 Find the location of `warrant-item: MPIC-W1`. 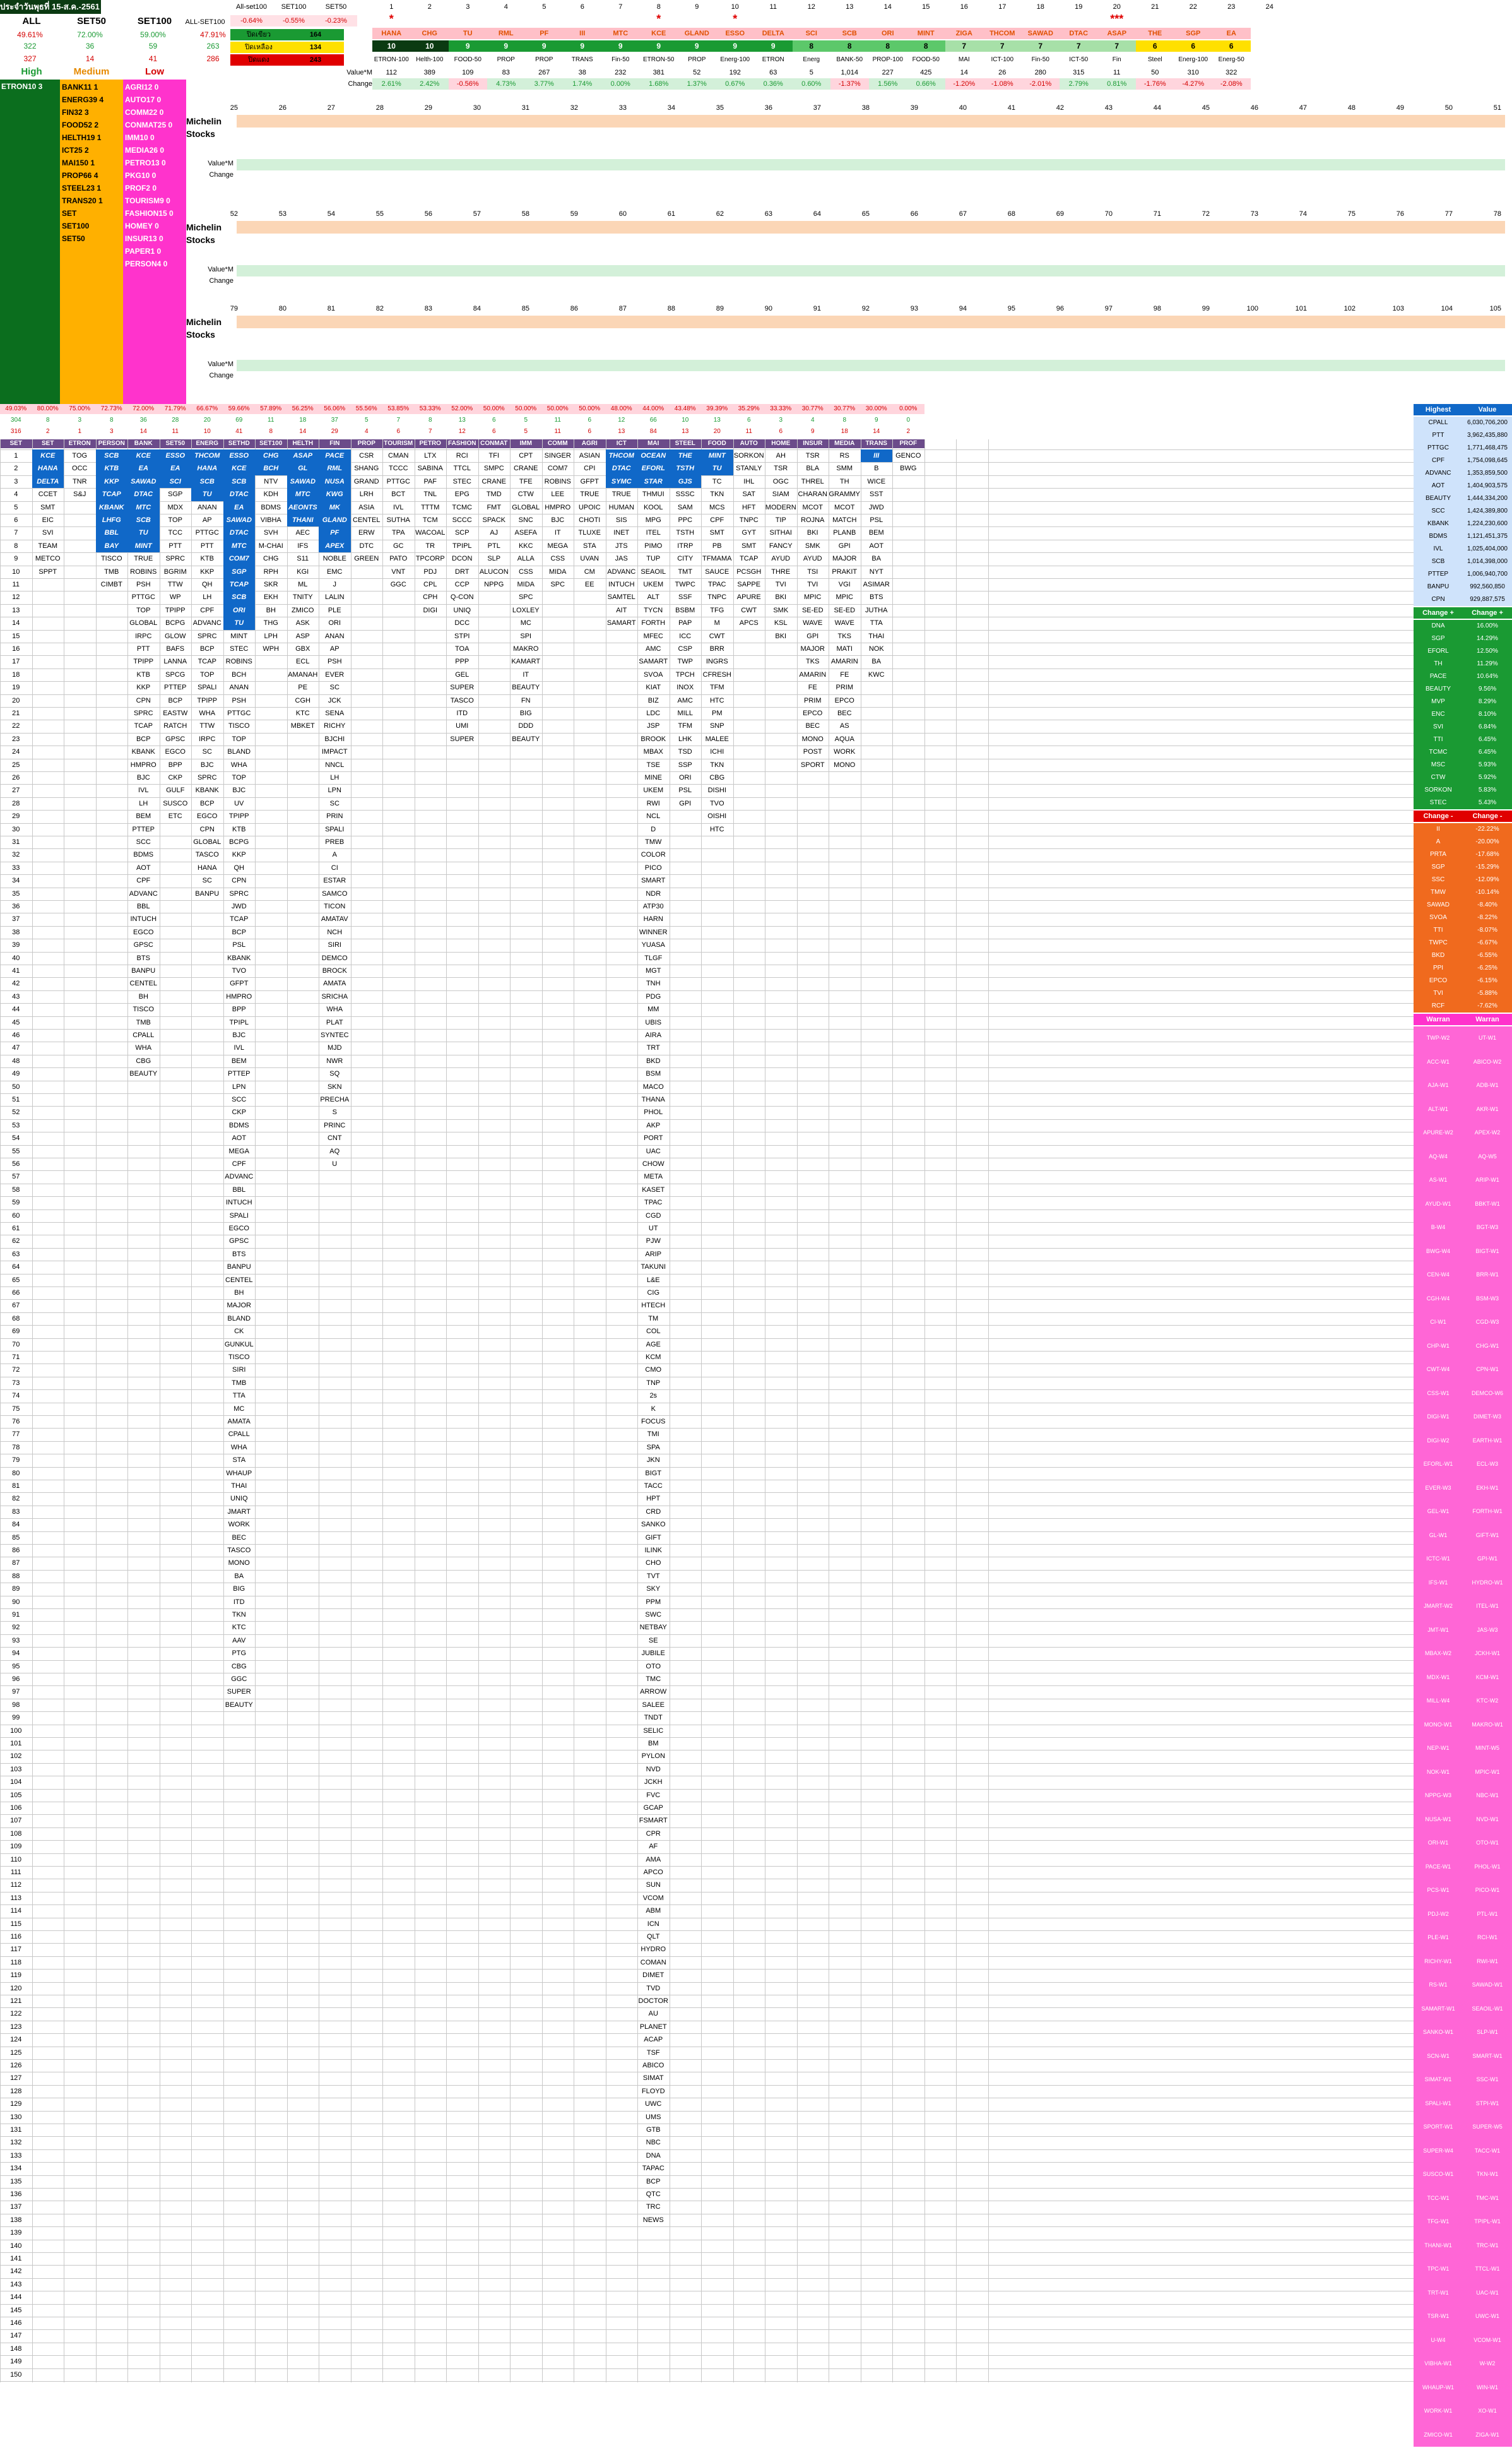

warrant-item: MPIC-W1 is located at coordinates (1488, 1771).